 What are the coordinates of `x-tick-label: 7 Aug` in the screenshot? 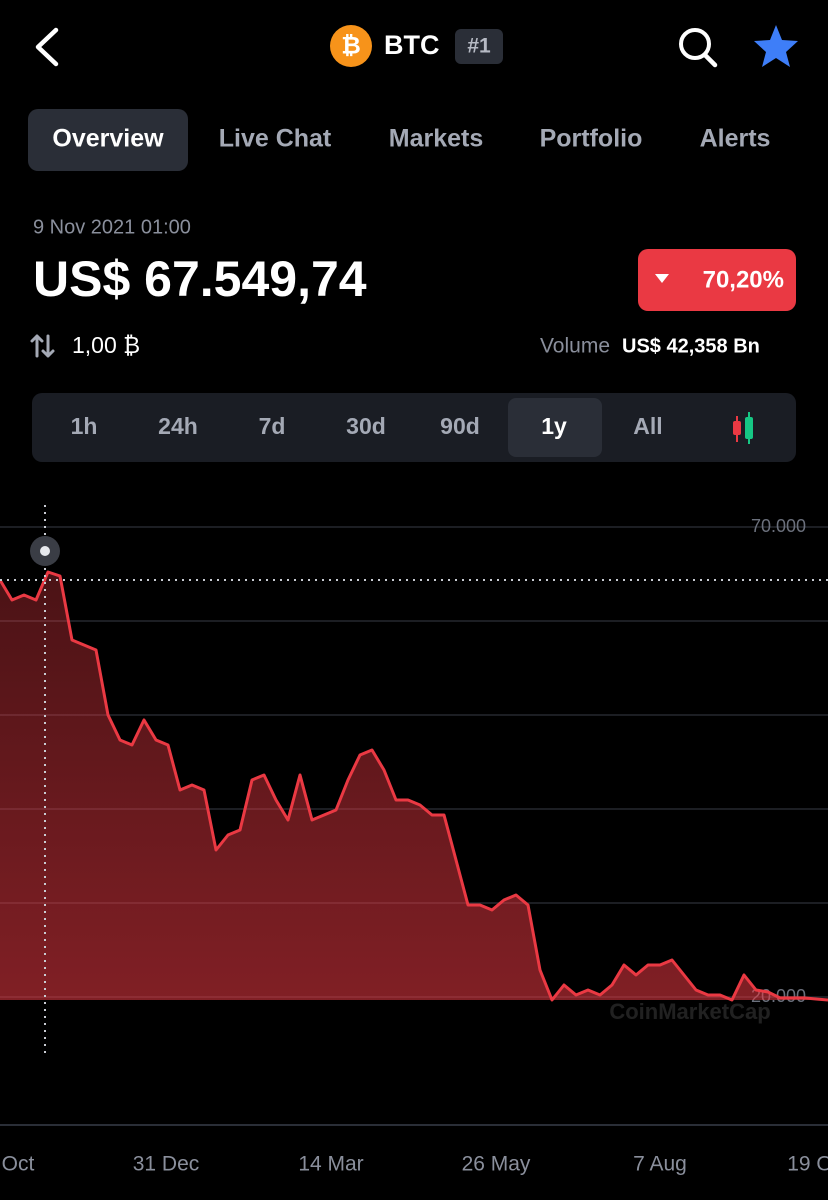 It's located at (660, 1164).